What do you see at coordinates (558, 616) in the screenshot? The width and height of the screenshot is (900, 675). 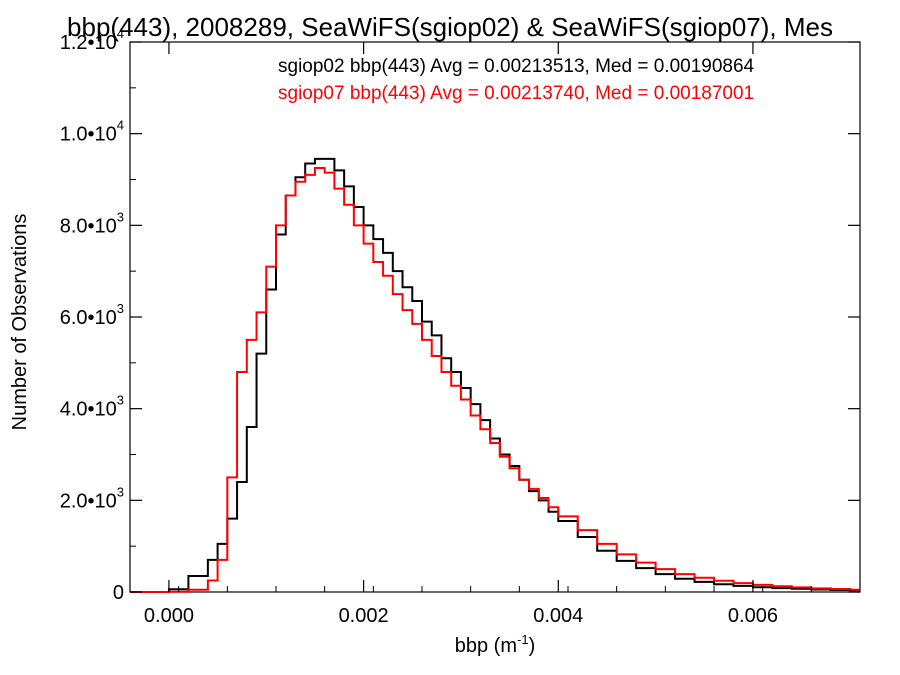 I see `x-tick-label: 0.004` at bounding box center [558, 616].